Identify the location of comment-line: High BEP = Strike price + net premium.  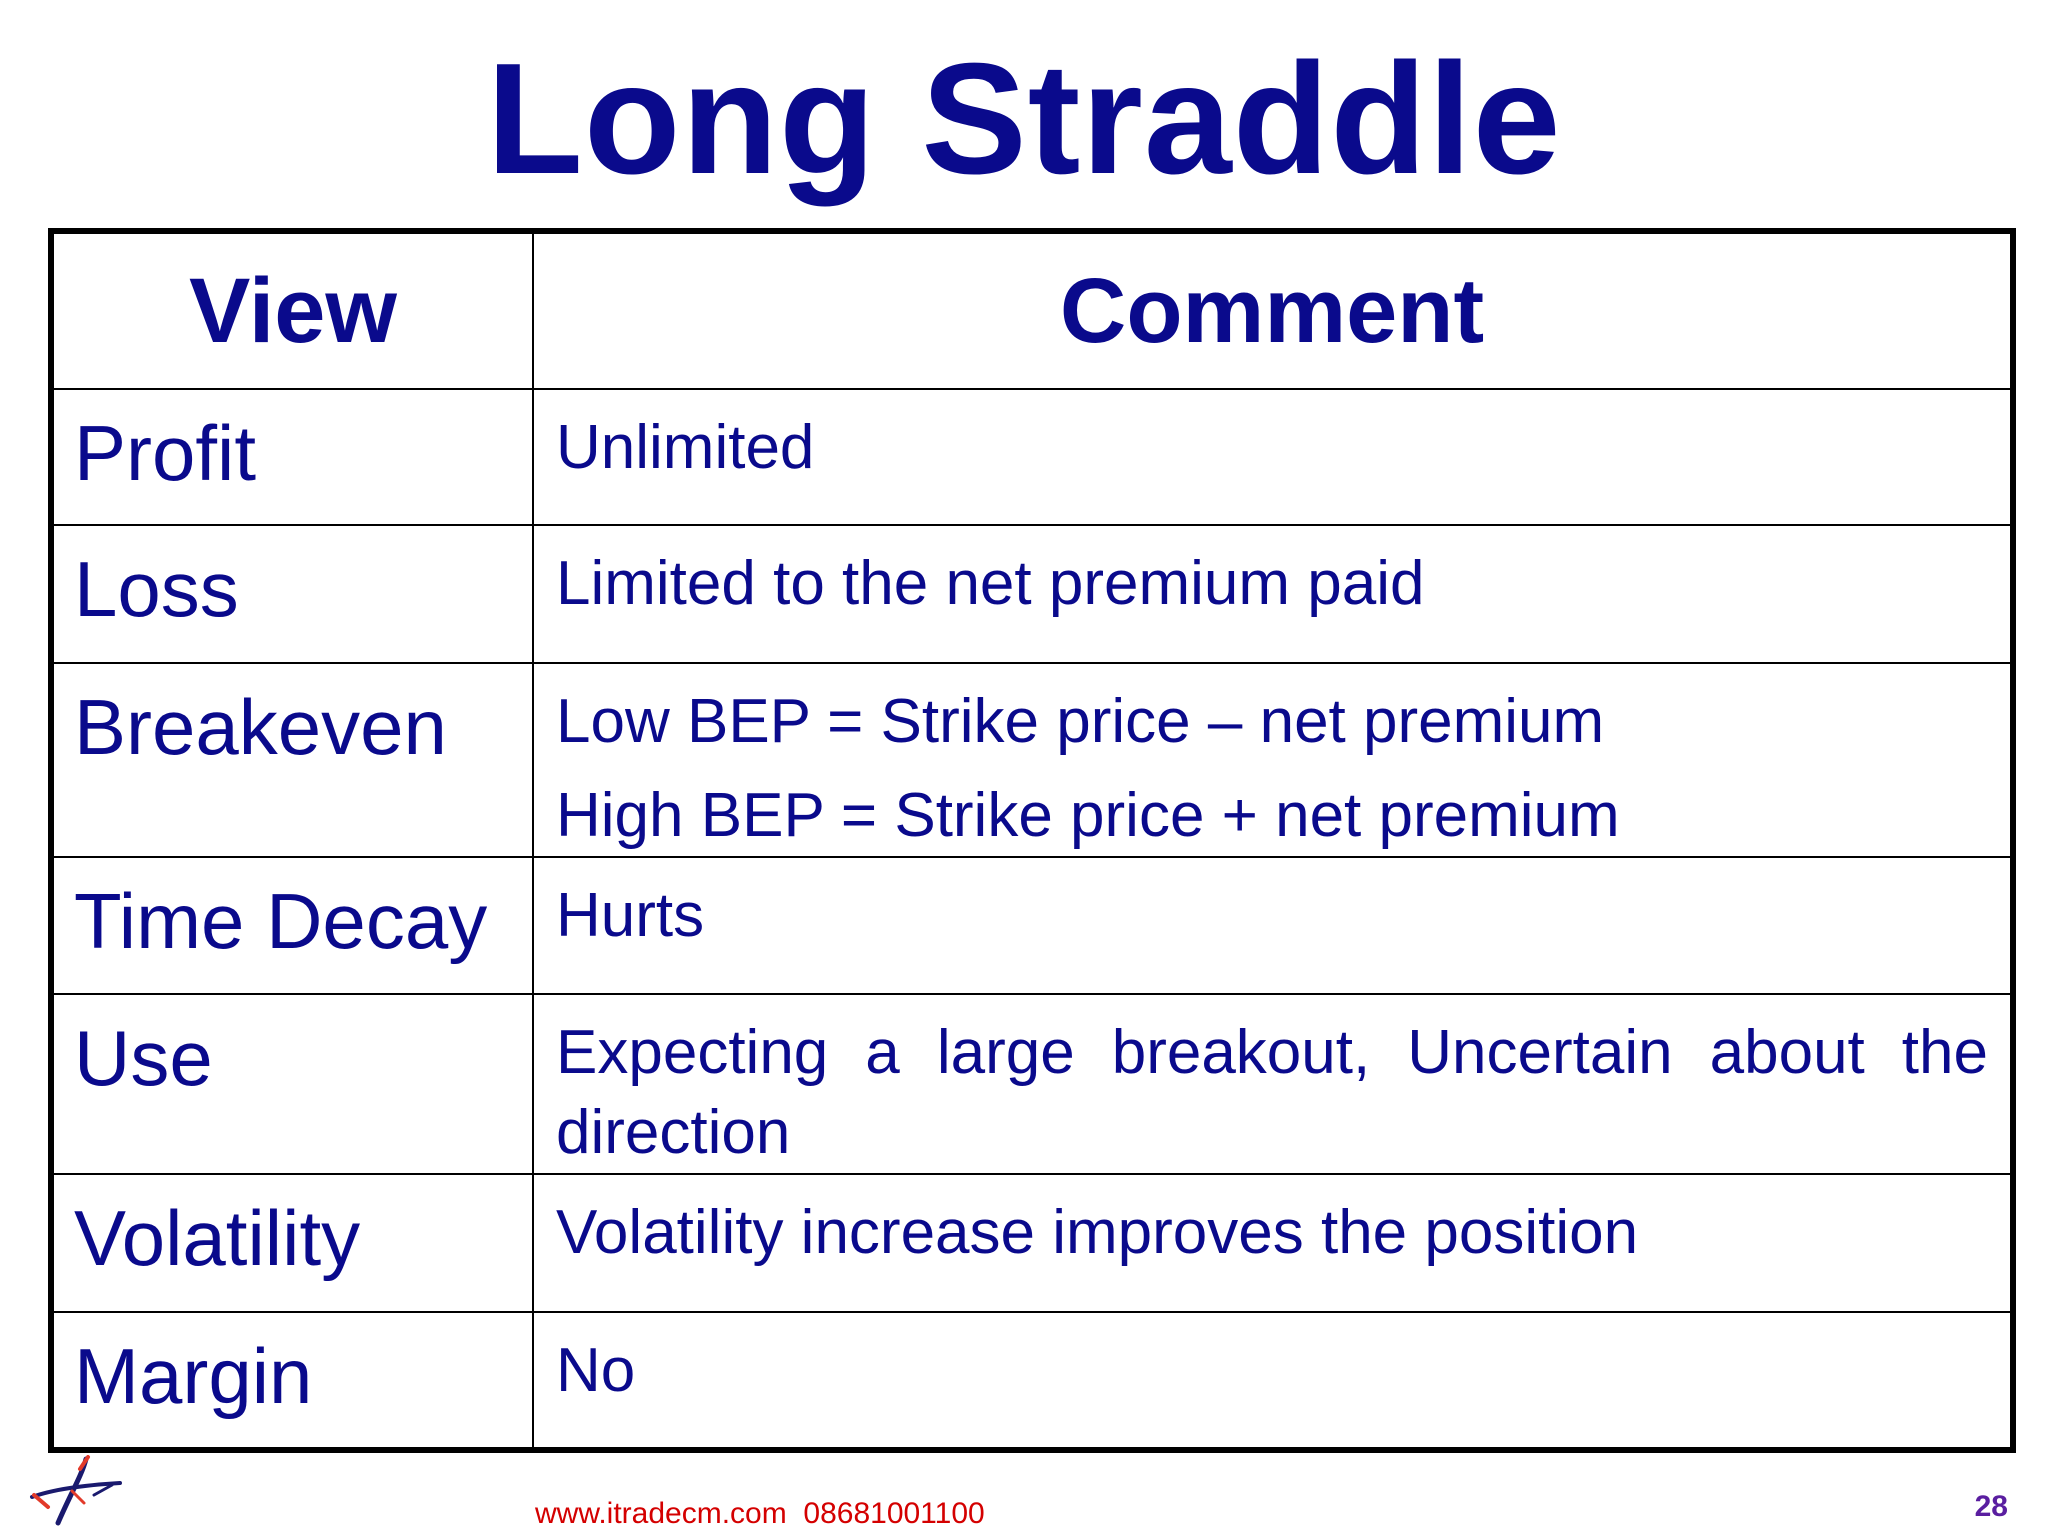
(1088, 815).